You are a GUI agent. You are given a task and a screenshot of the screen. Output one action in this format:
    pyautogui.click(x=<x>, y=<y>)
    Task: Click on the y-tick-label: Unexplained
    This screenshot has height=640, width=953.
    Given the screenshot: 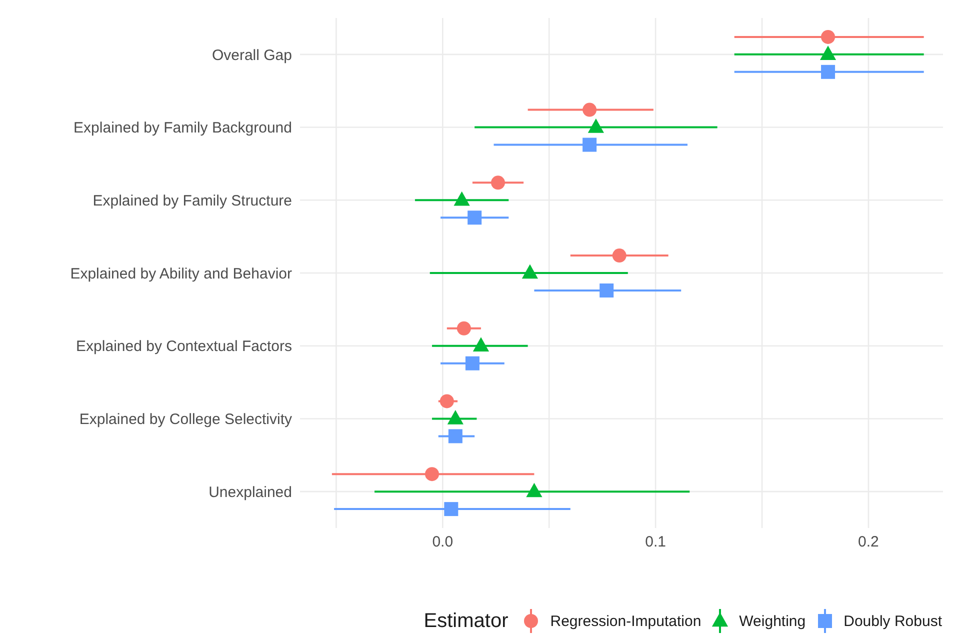 What is the action you would take?
    pyautogui.click(x=250, y=492)
    